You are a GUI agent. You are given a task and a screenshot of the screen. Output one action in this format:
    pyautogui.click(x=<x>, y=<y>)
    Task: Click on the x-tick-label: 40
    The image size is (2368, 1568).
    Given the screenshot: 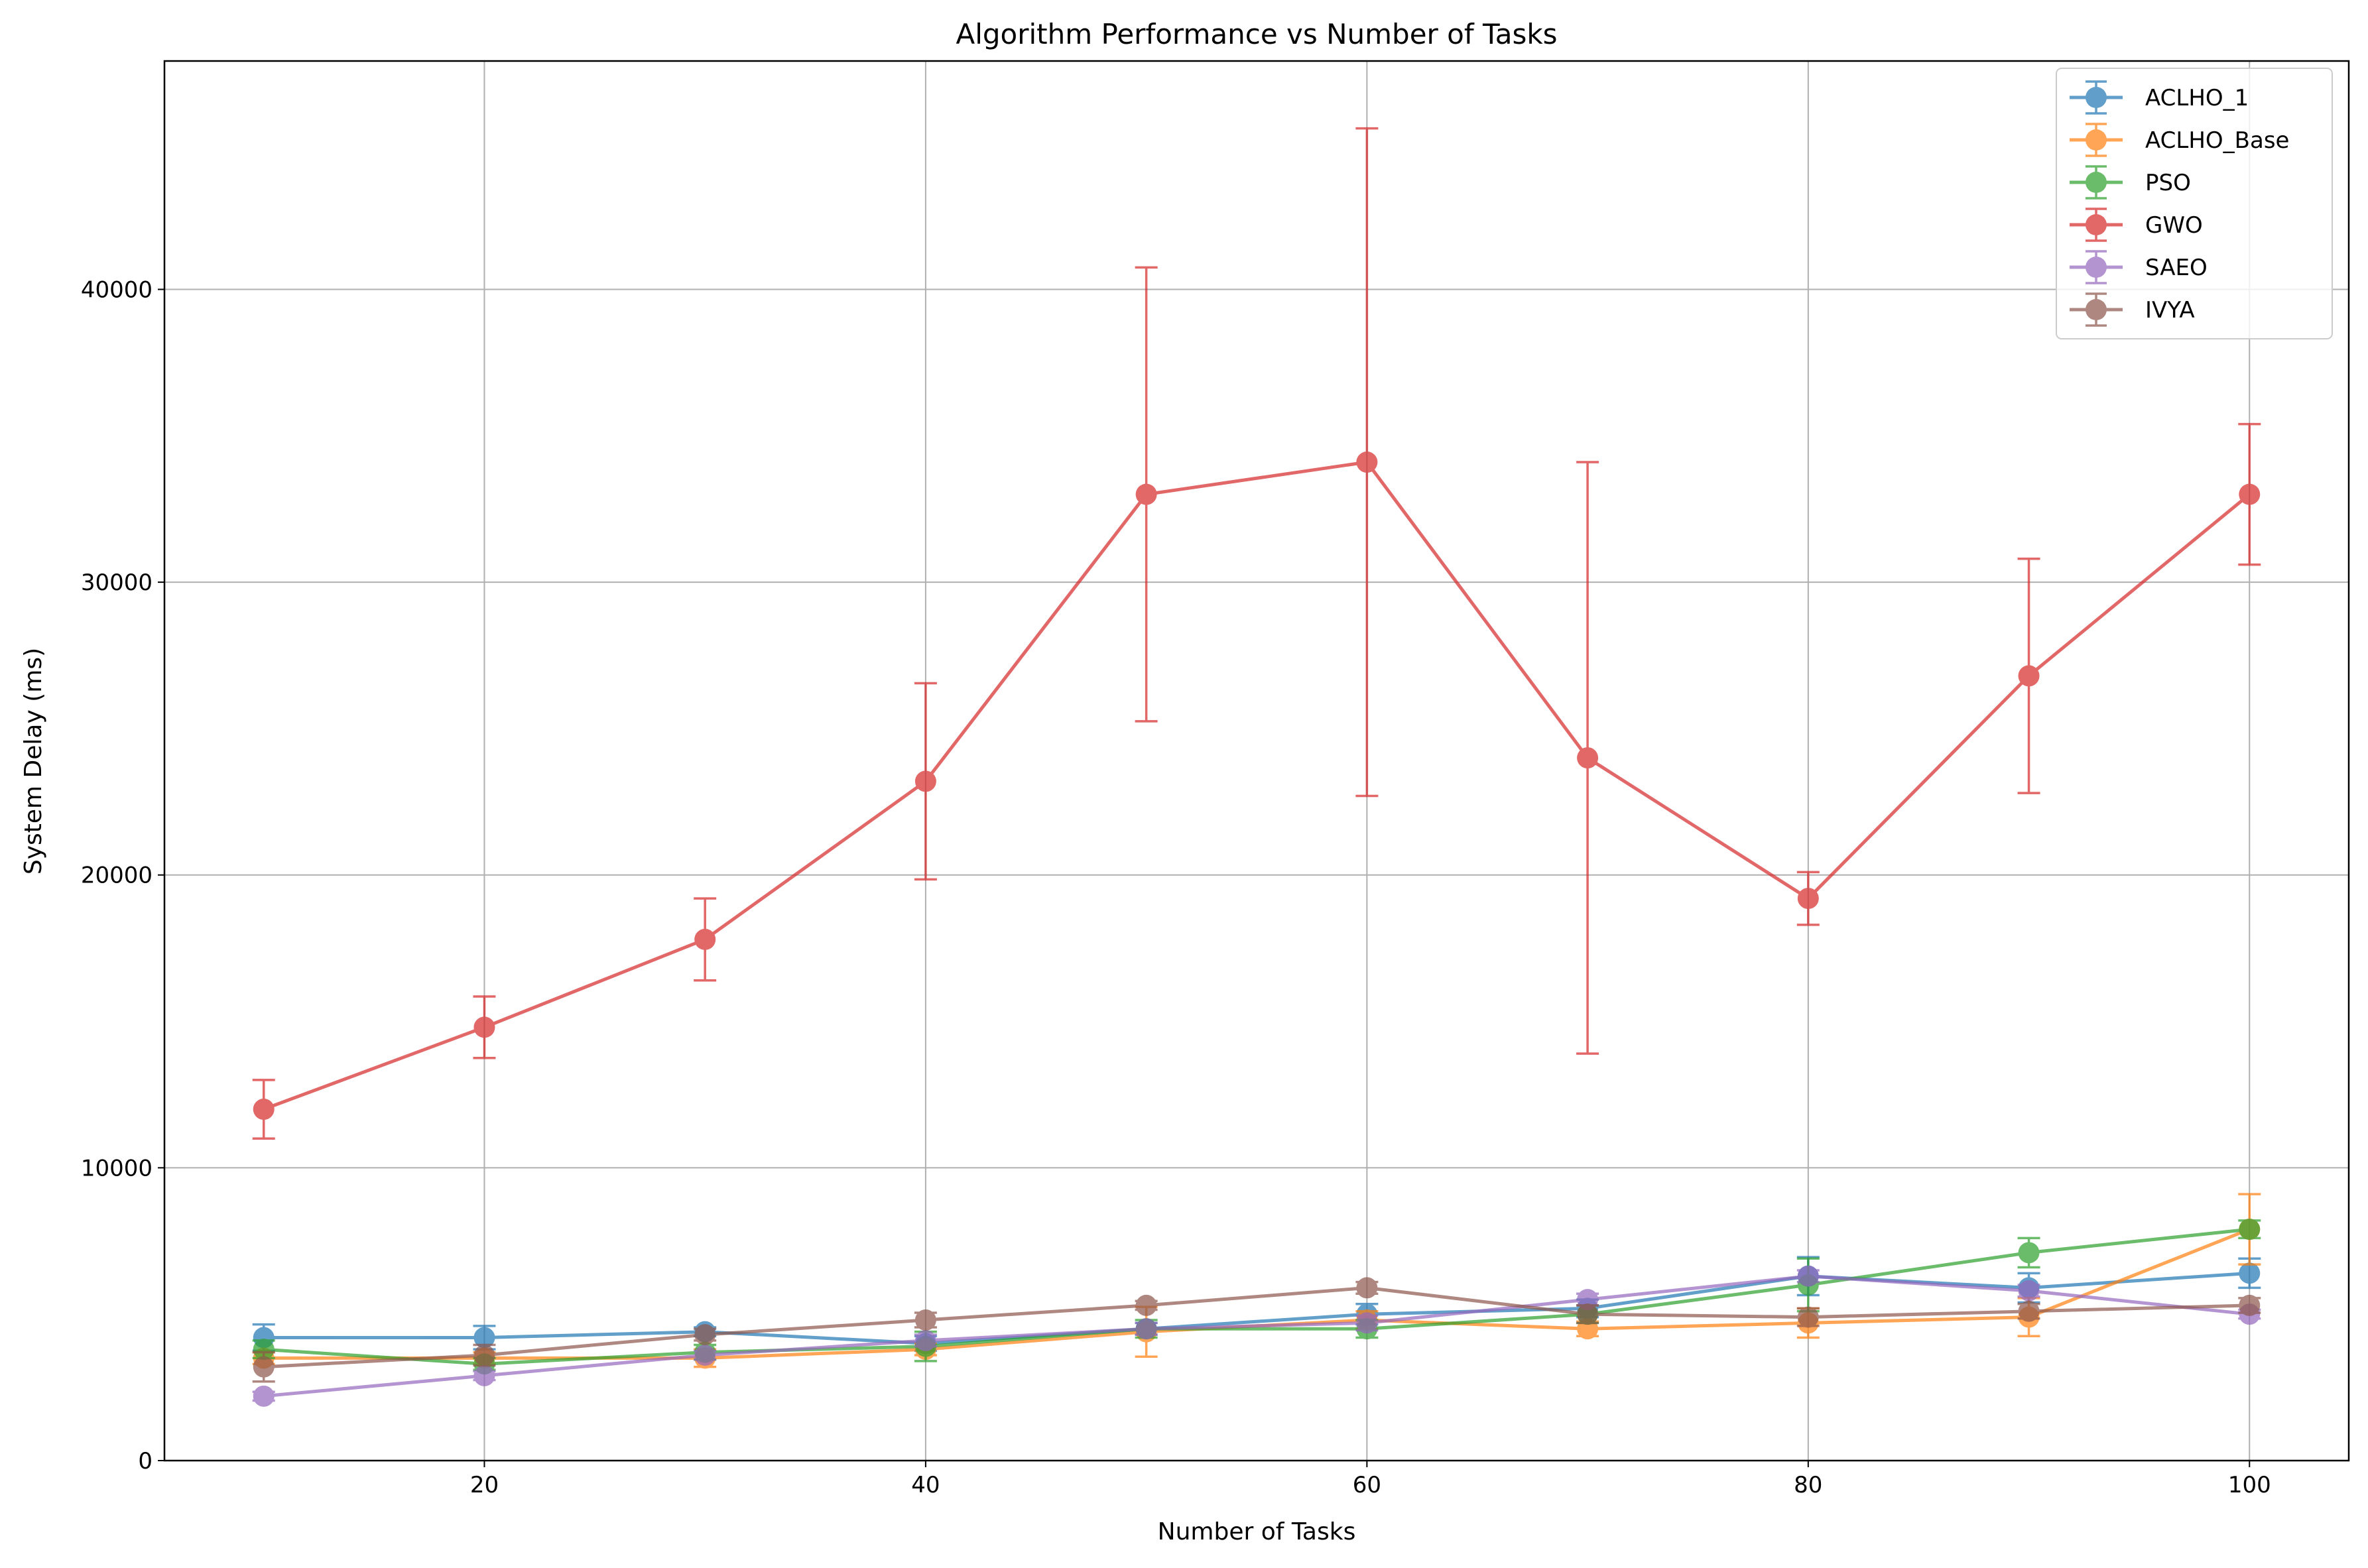 What is the action you would take?
    pyautogui.click(x=925, y=1485)
    